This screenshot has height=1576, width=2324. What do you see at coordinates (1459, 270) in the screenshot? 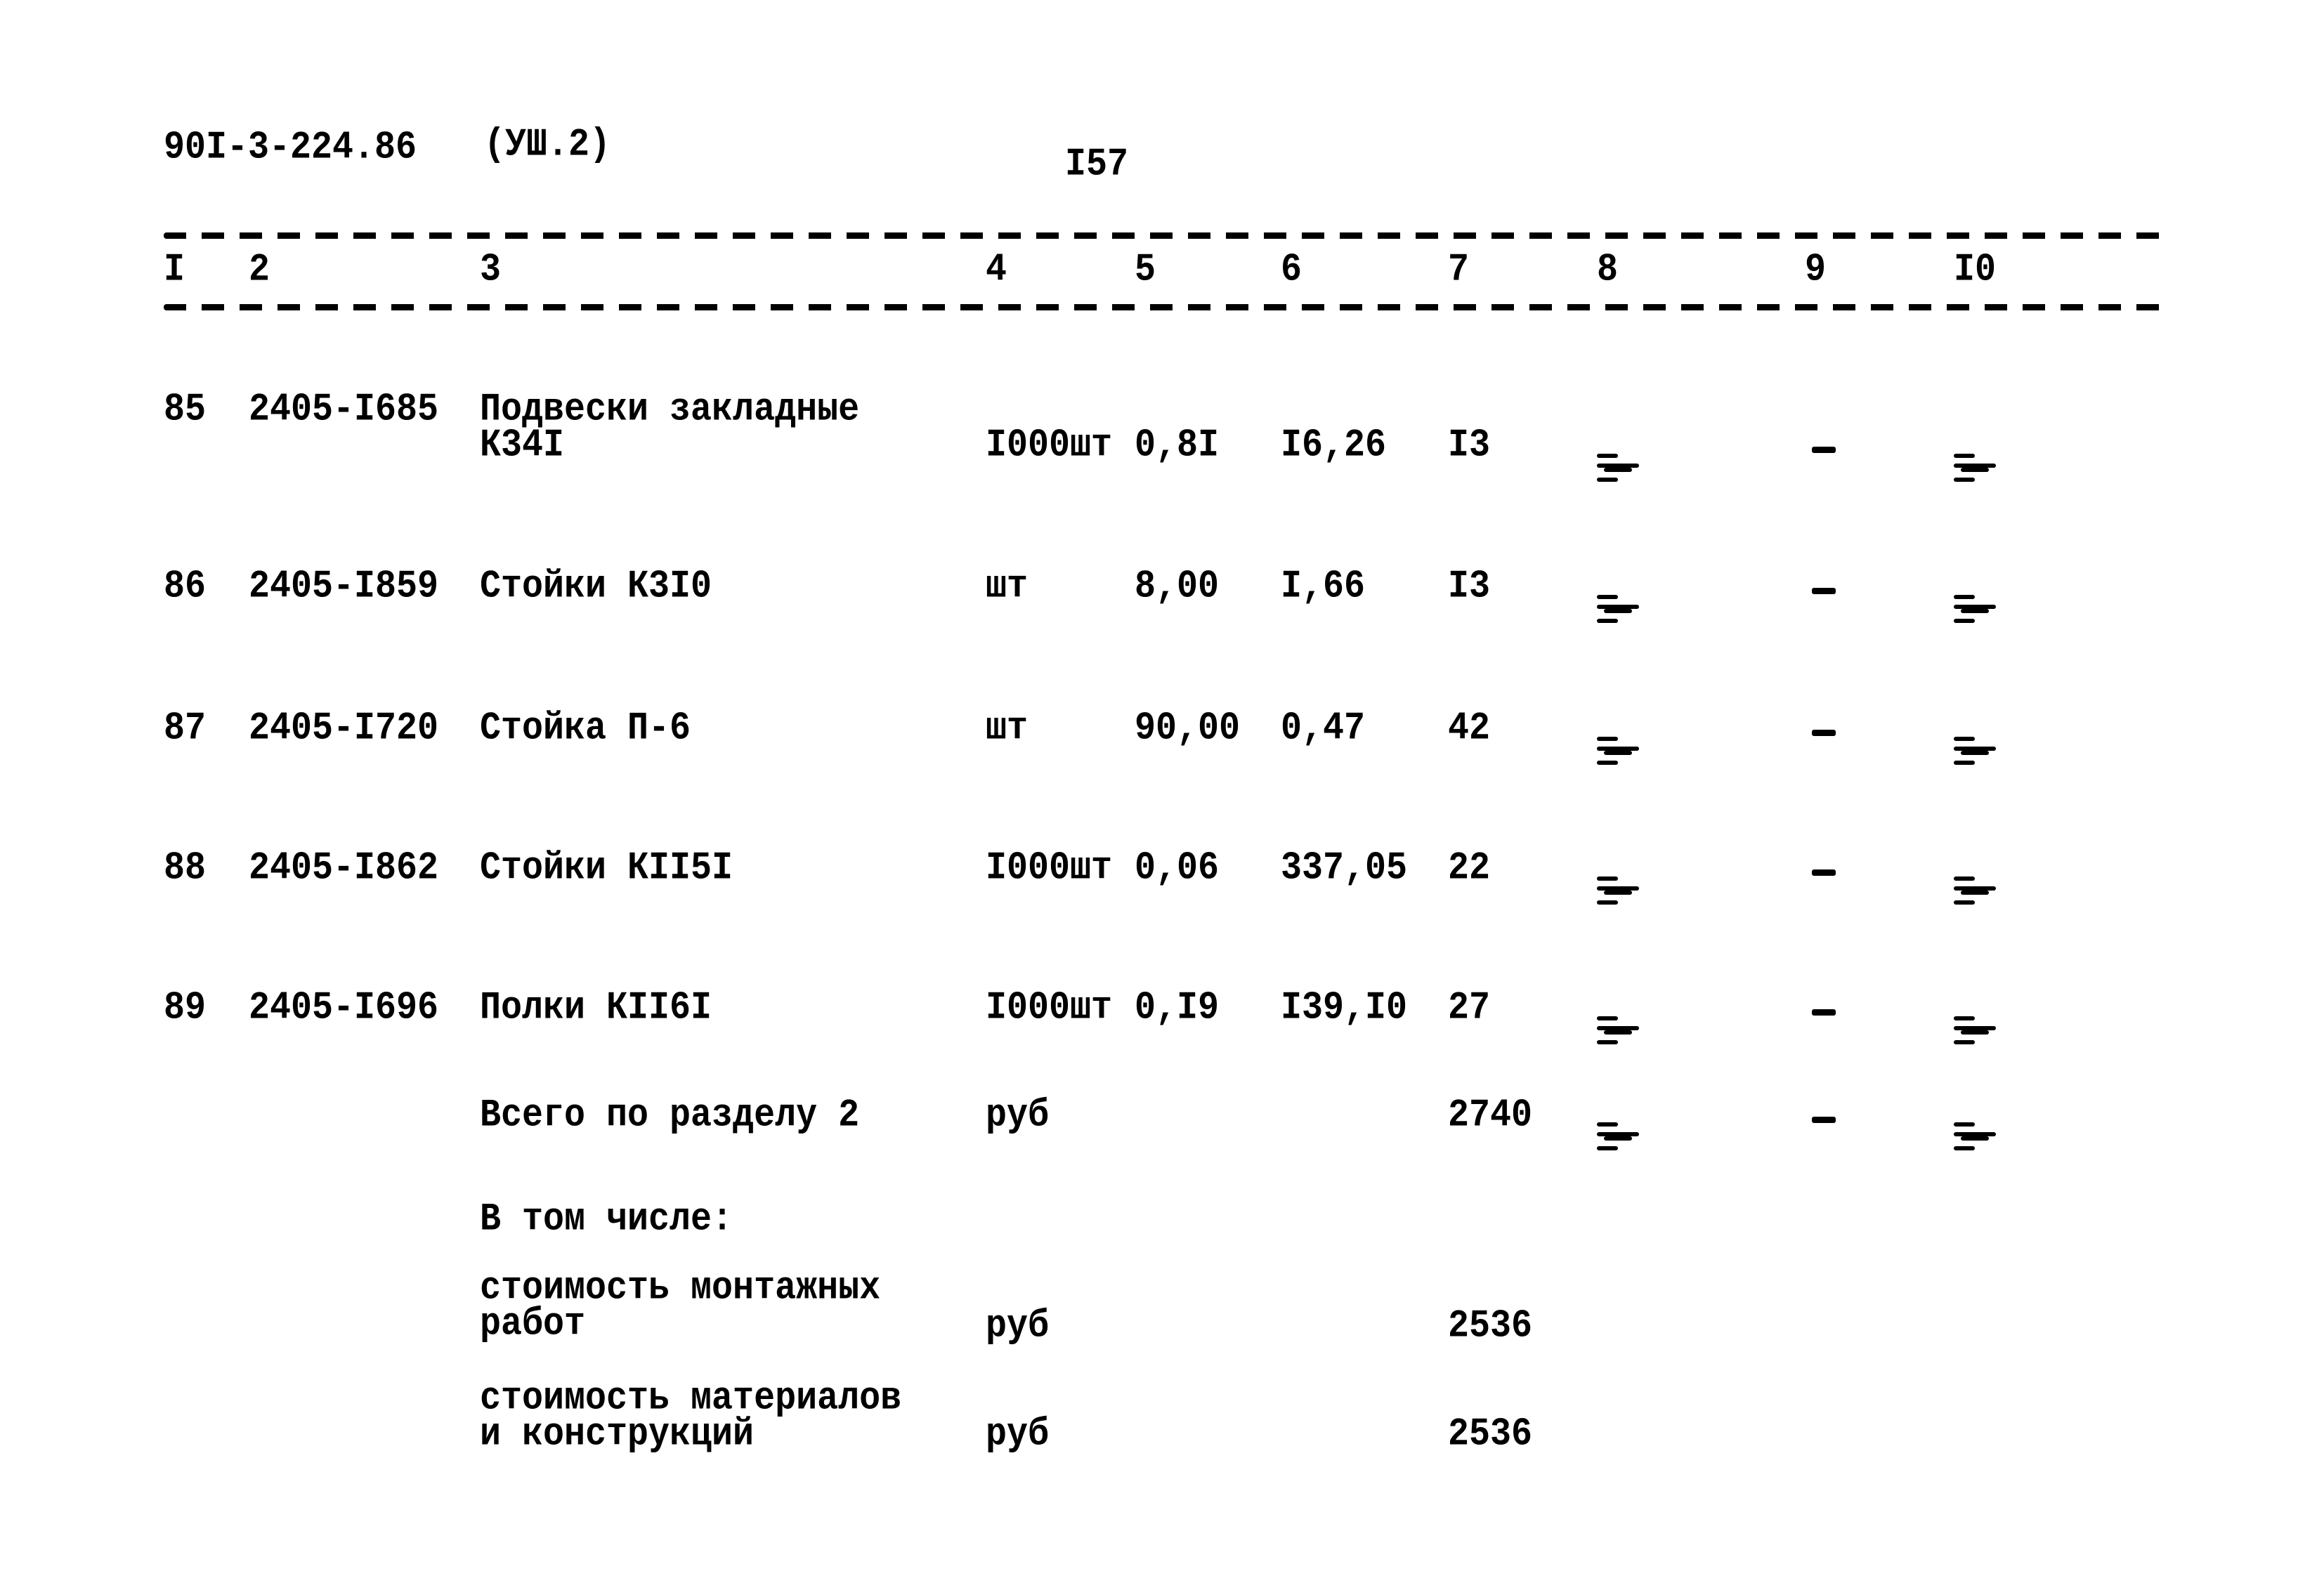
I see `column-header-7: 7` at bounding box center [1459, 270].